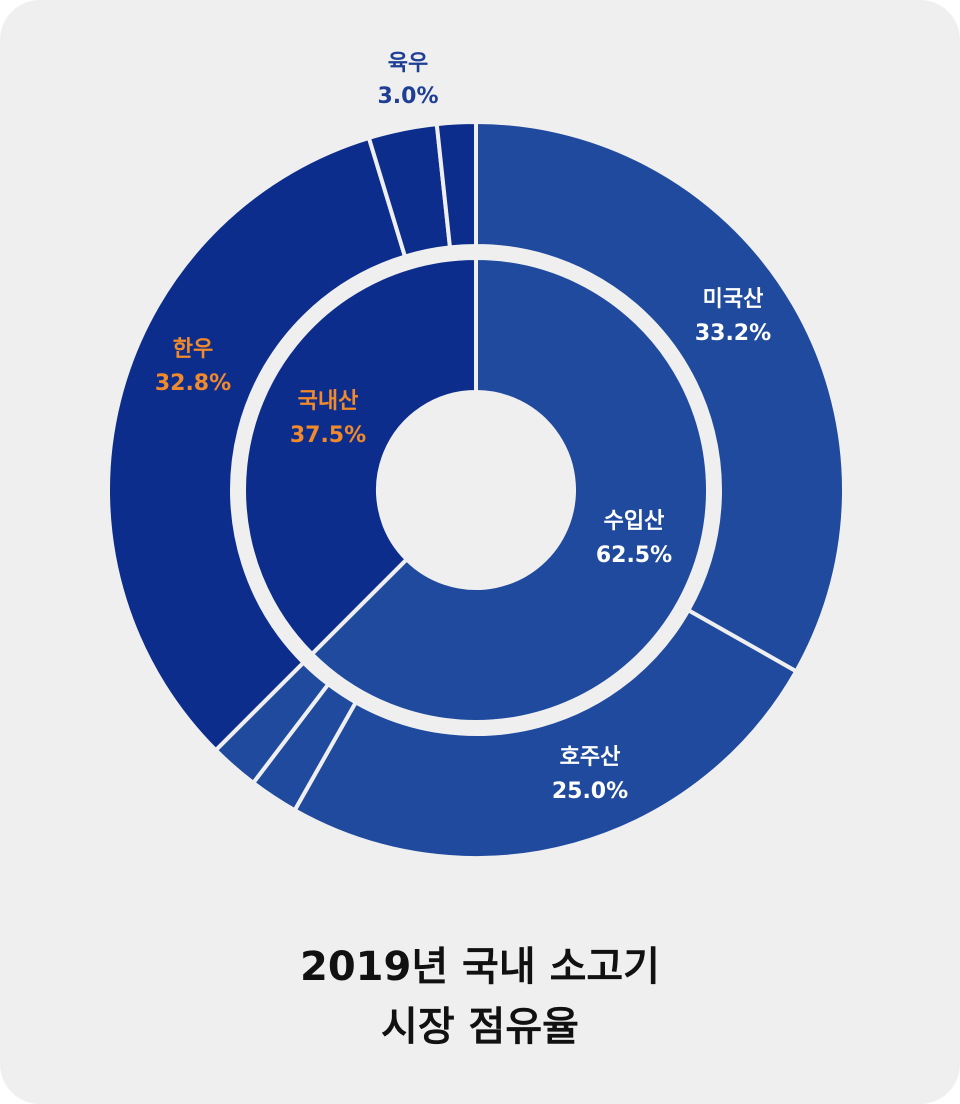 The width and height of the screenshot is (960, 1104). Describe the element at coordinates (328, 435) in the screenshot. I see `label-domestic-value: 37.5%` at that location.